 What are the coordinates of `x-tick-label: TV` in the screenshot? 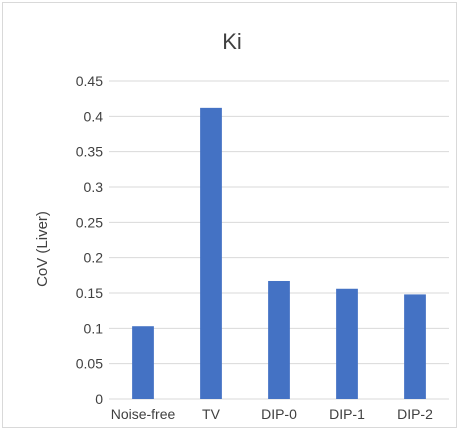 It's located at (211, 414).